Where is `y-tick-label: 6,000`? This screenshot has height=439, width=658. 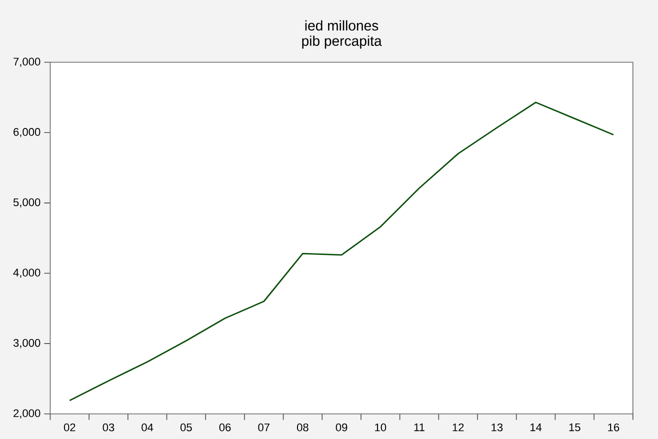
y-tick-label: 6,000 is located at coordinates (27, 133).